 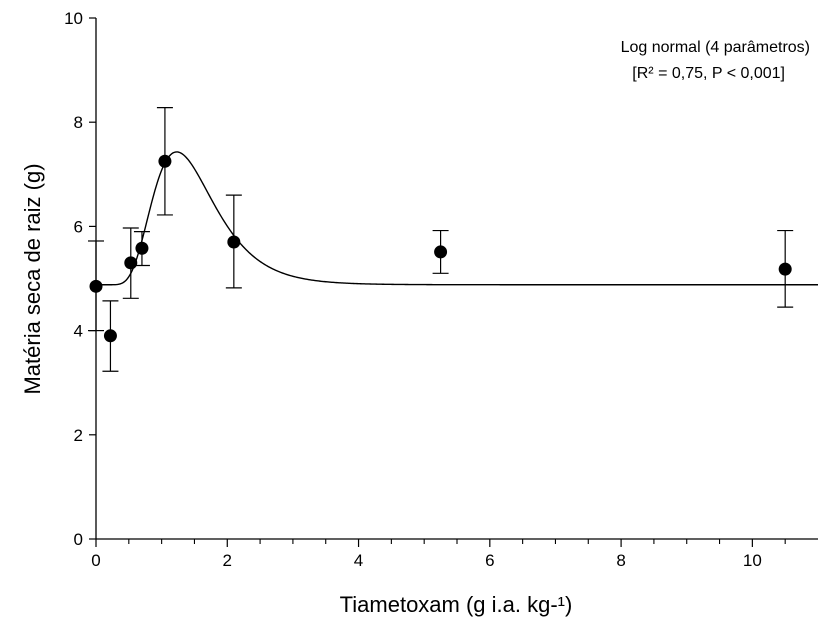 I want to click on x-tick-label: 4, so click(x=358, y=560).